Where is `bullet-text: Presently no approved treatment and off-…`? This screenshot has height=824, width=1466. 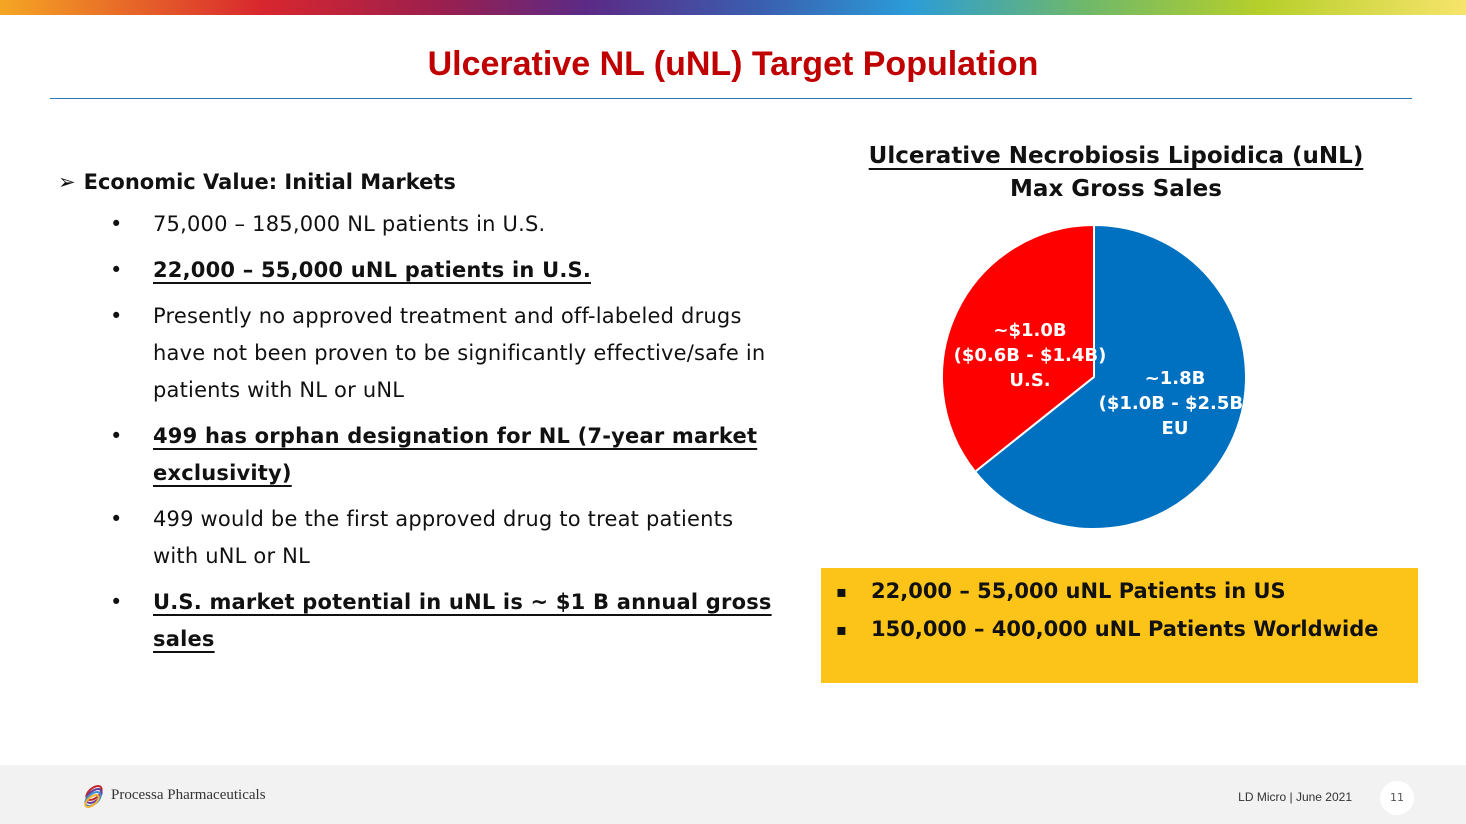 bullet-text: Presently no approved treatment and off-… is located at coordinates (459, 353).